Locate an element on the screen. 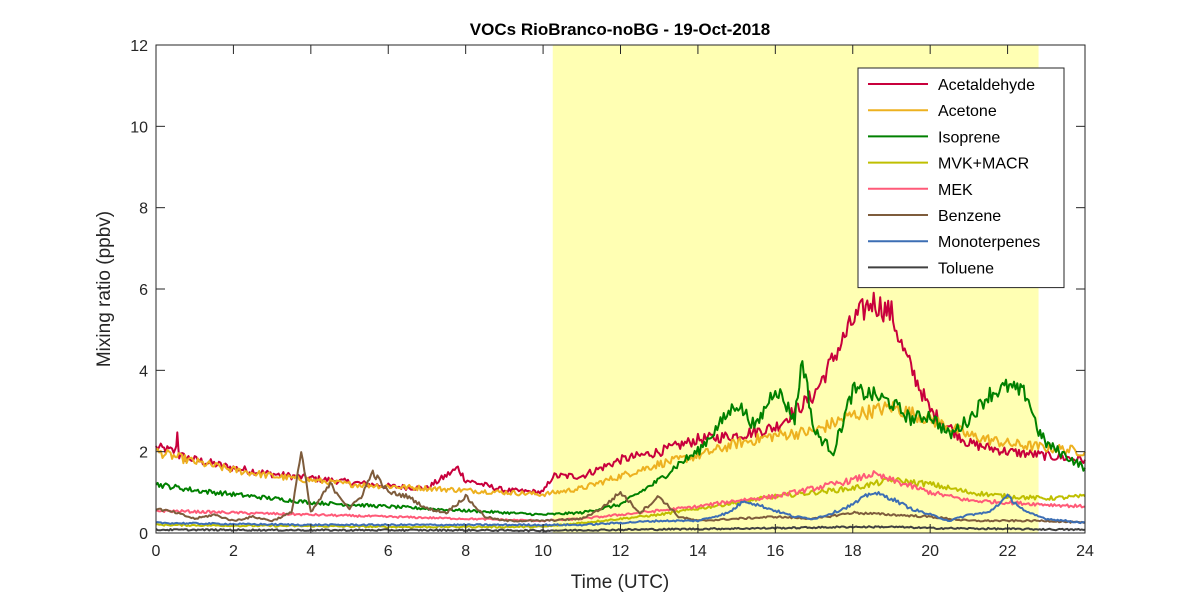  legend-box is located at coordinates (961, 178).